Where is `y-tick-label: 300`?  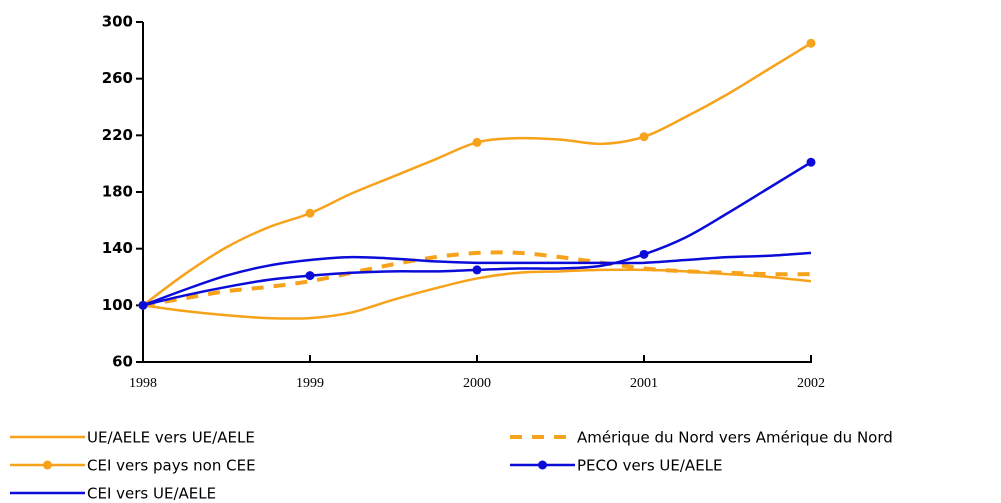 y-tick-label: 300 is located at coordinates (117, 22).